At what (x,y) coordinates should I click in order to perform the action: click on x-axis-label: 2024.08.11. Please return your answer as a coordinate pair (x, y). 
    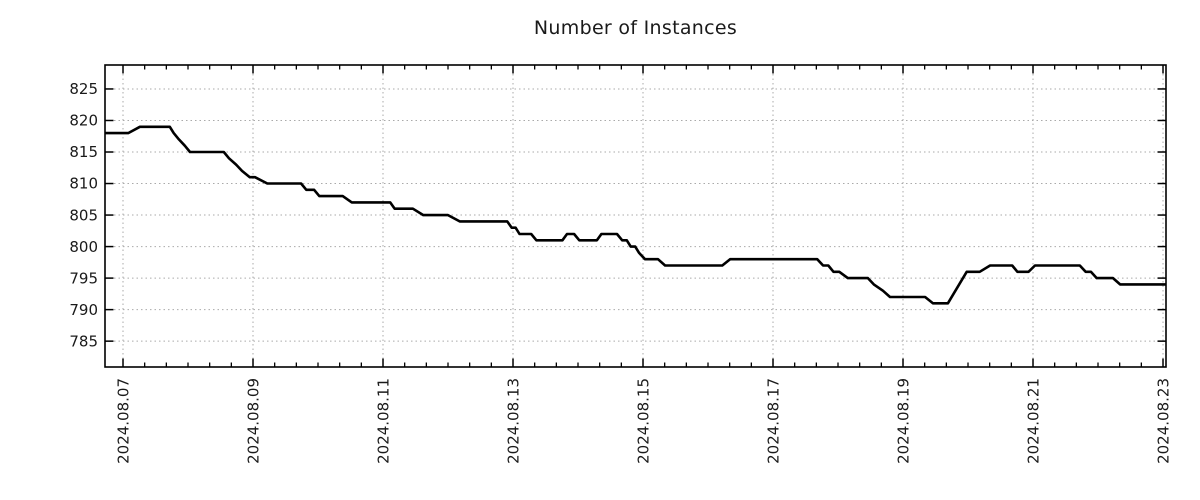
    Looking at the image, I should click on (384, 421).